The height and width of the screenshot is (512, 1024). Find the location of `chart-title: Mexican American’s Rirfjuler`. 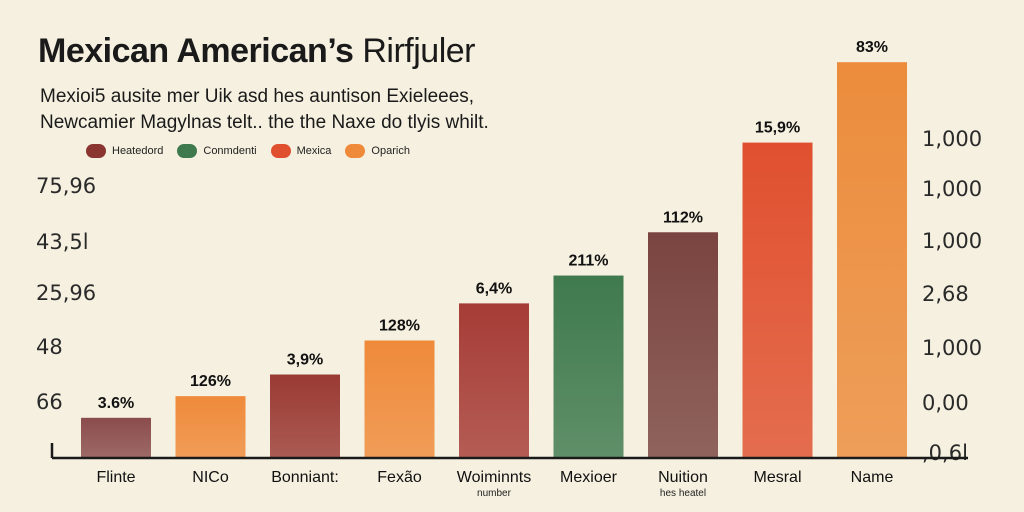

chart-title: Mexican American’s Rirfjuler is located at coordinates (256, 51).